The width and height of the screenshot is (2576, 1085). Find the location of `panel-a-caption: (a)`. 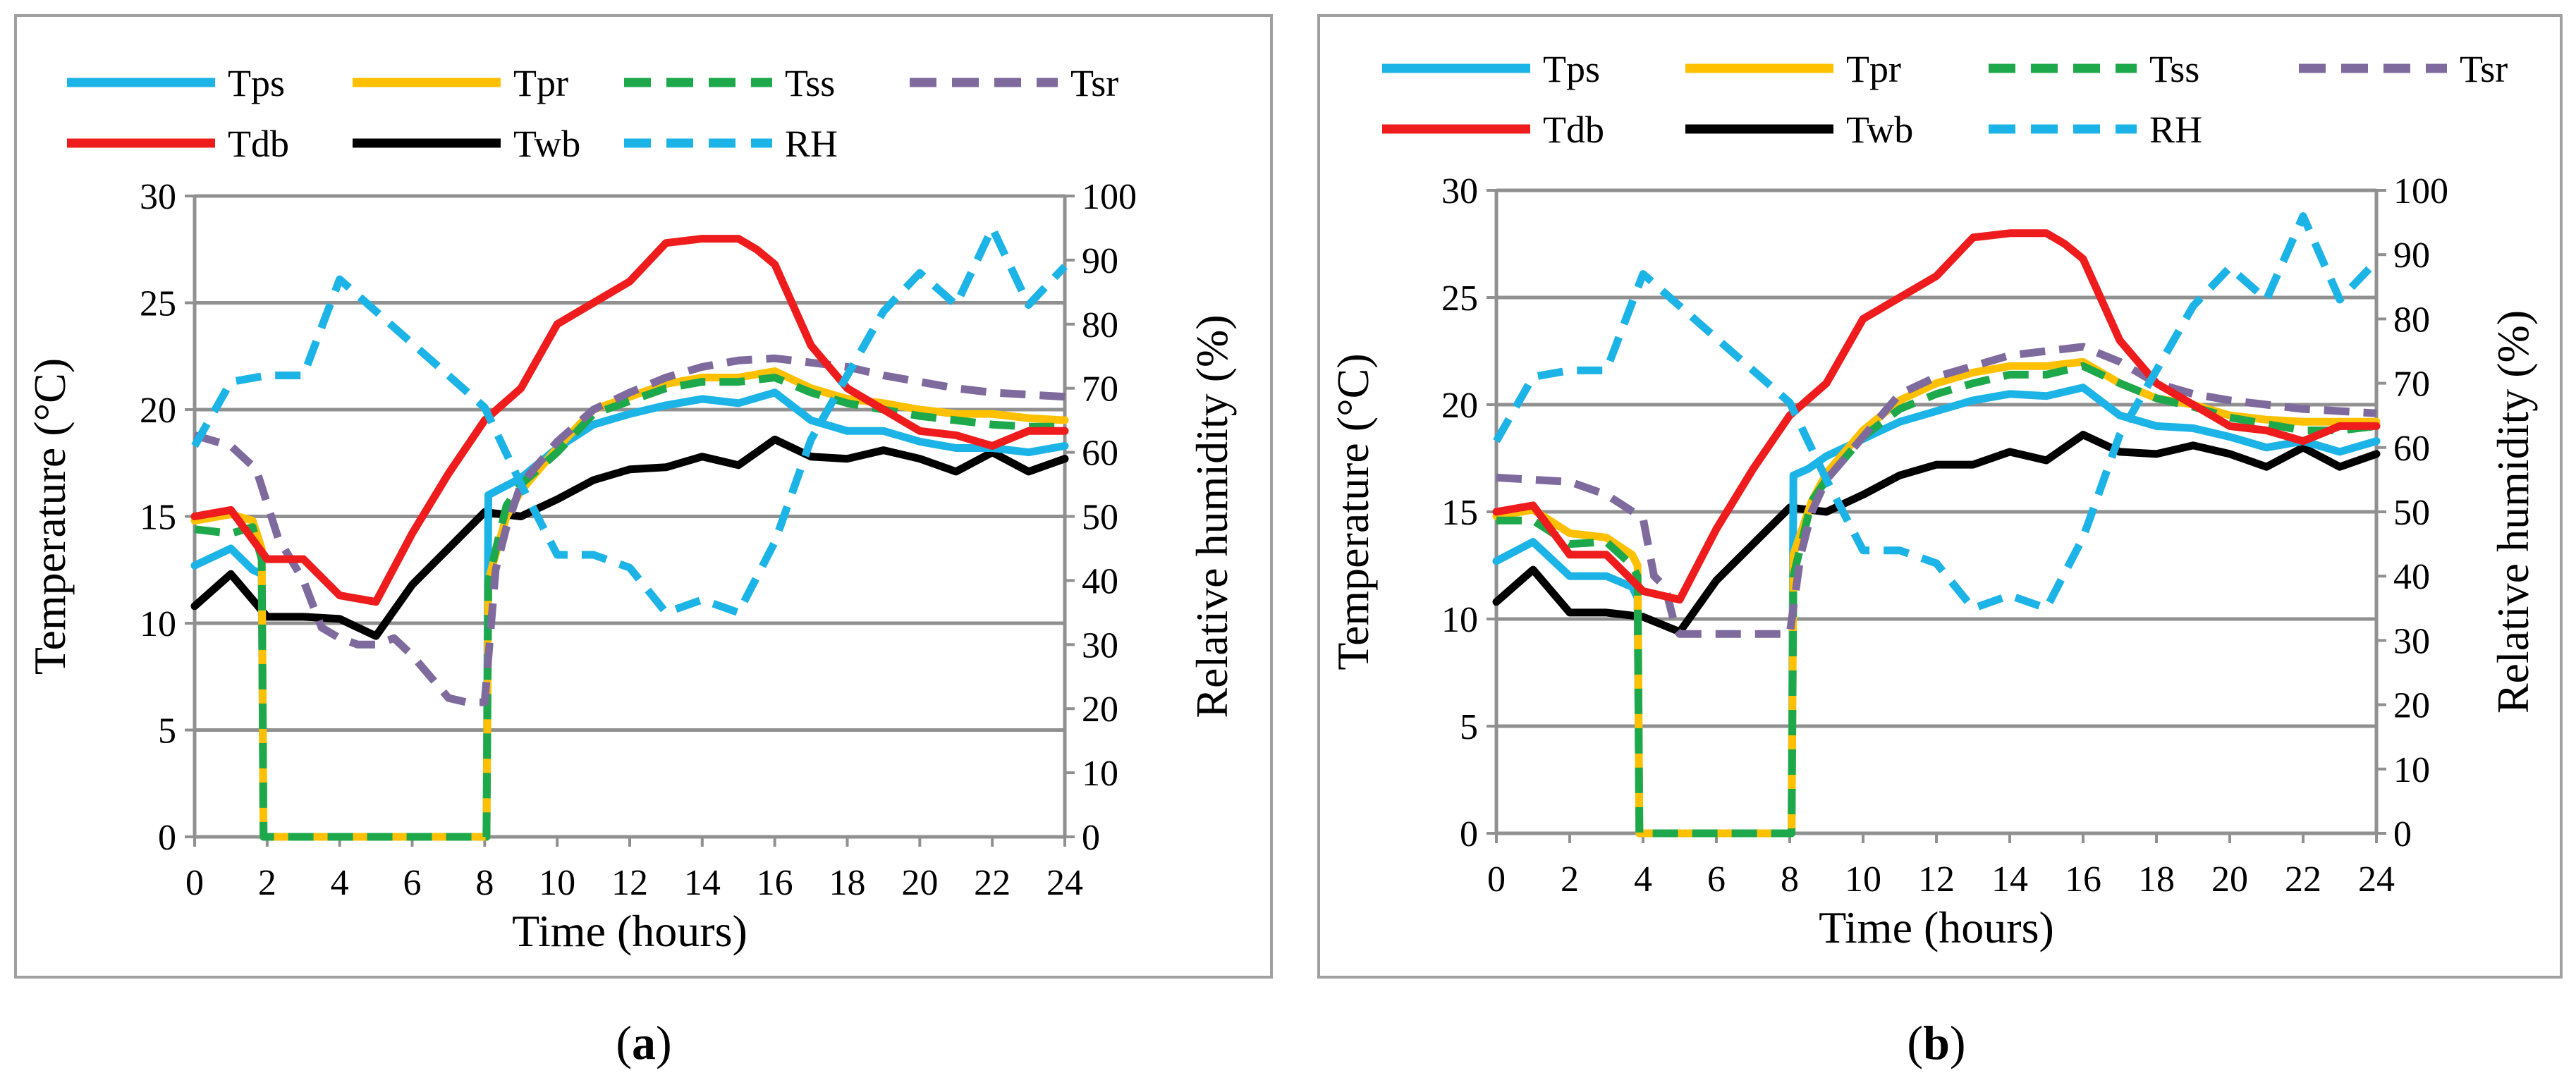

panel-a-caption: (a) is located at coordinates (643, 1042).